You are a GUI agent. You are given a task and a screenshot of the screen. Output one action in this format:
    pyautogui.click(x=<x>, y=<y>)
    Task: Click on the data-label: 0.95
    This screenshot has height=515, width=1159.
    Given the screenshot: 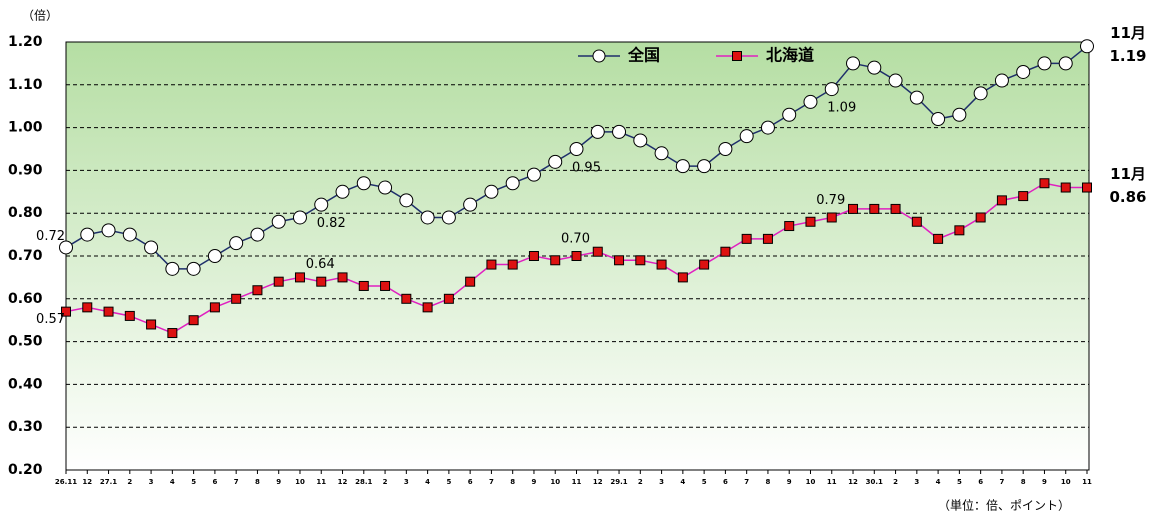 What is the action you would take?
    pyautogui.click(x=586, y=168)
    